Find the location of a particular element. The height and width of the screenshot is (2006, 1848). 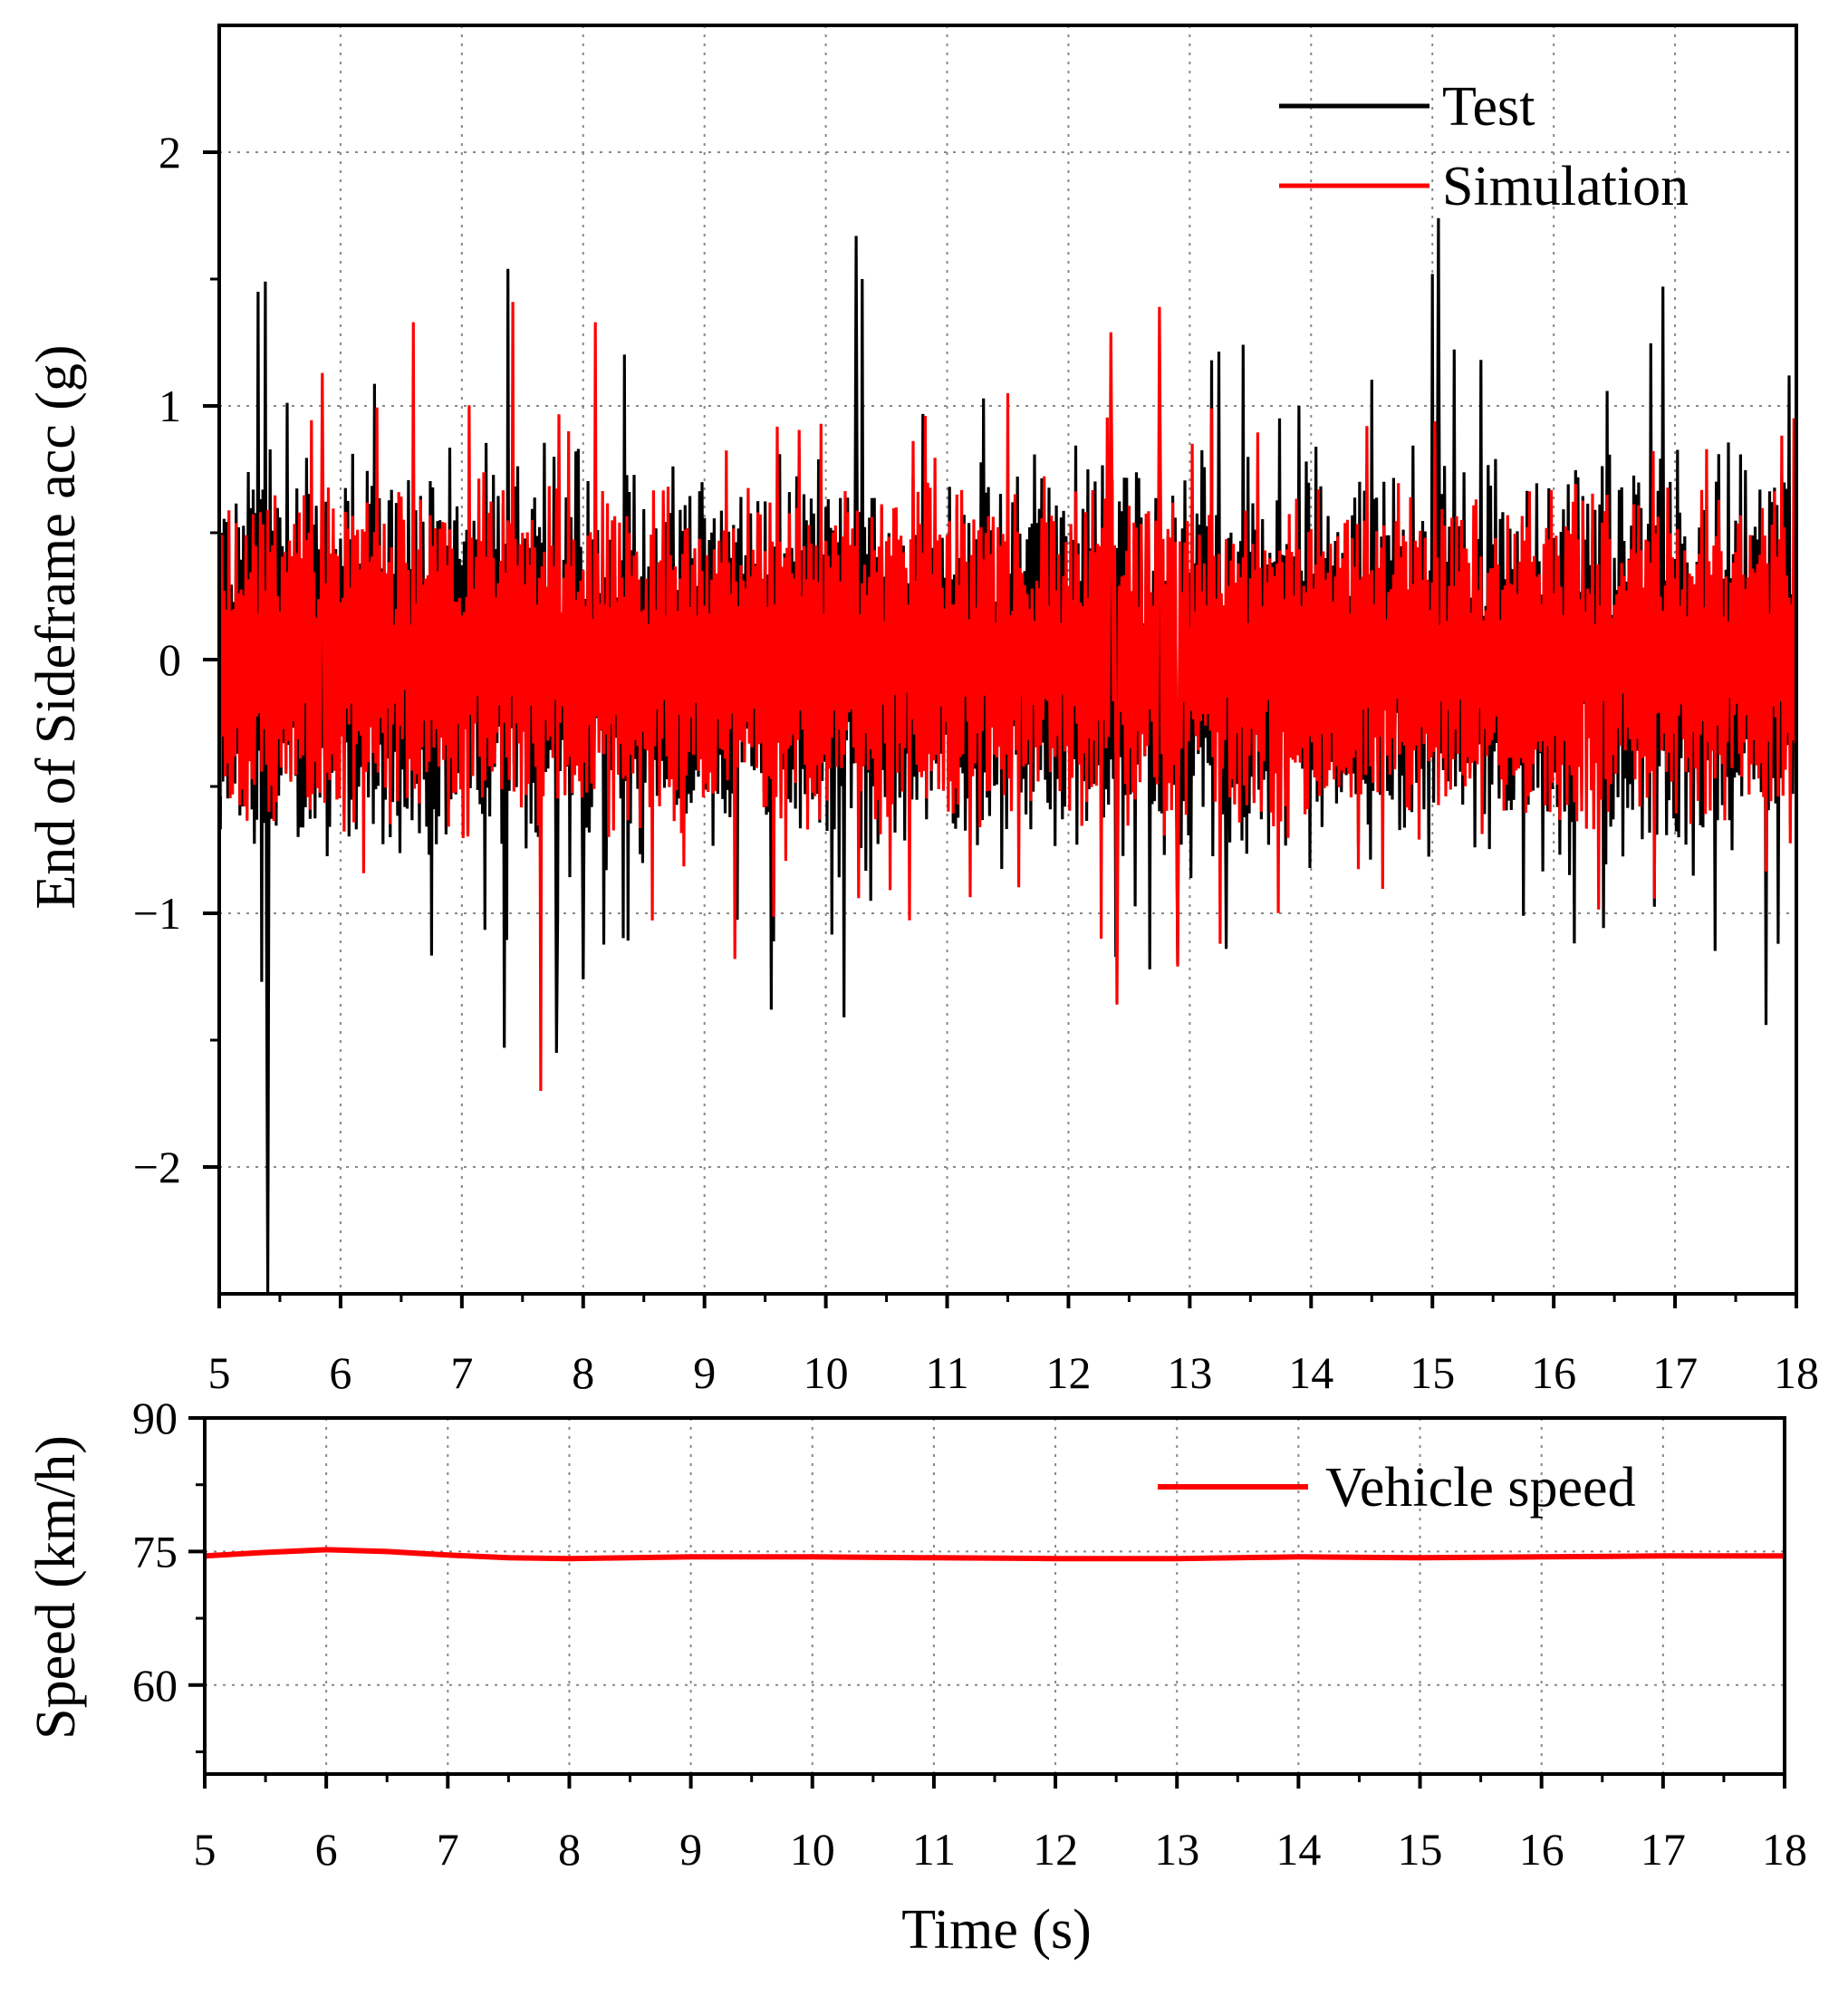

y-tick-label: 2 is located at coordinates (170, 152).